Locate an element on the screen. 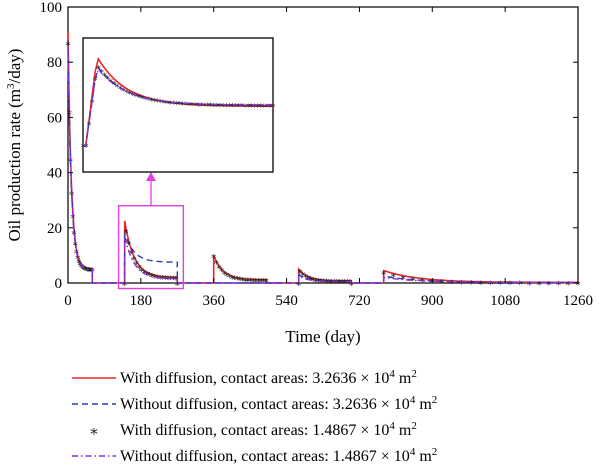  x-tick-label: 360 is located at coordinates (213, 301).